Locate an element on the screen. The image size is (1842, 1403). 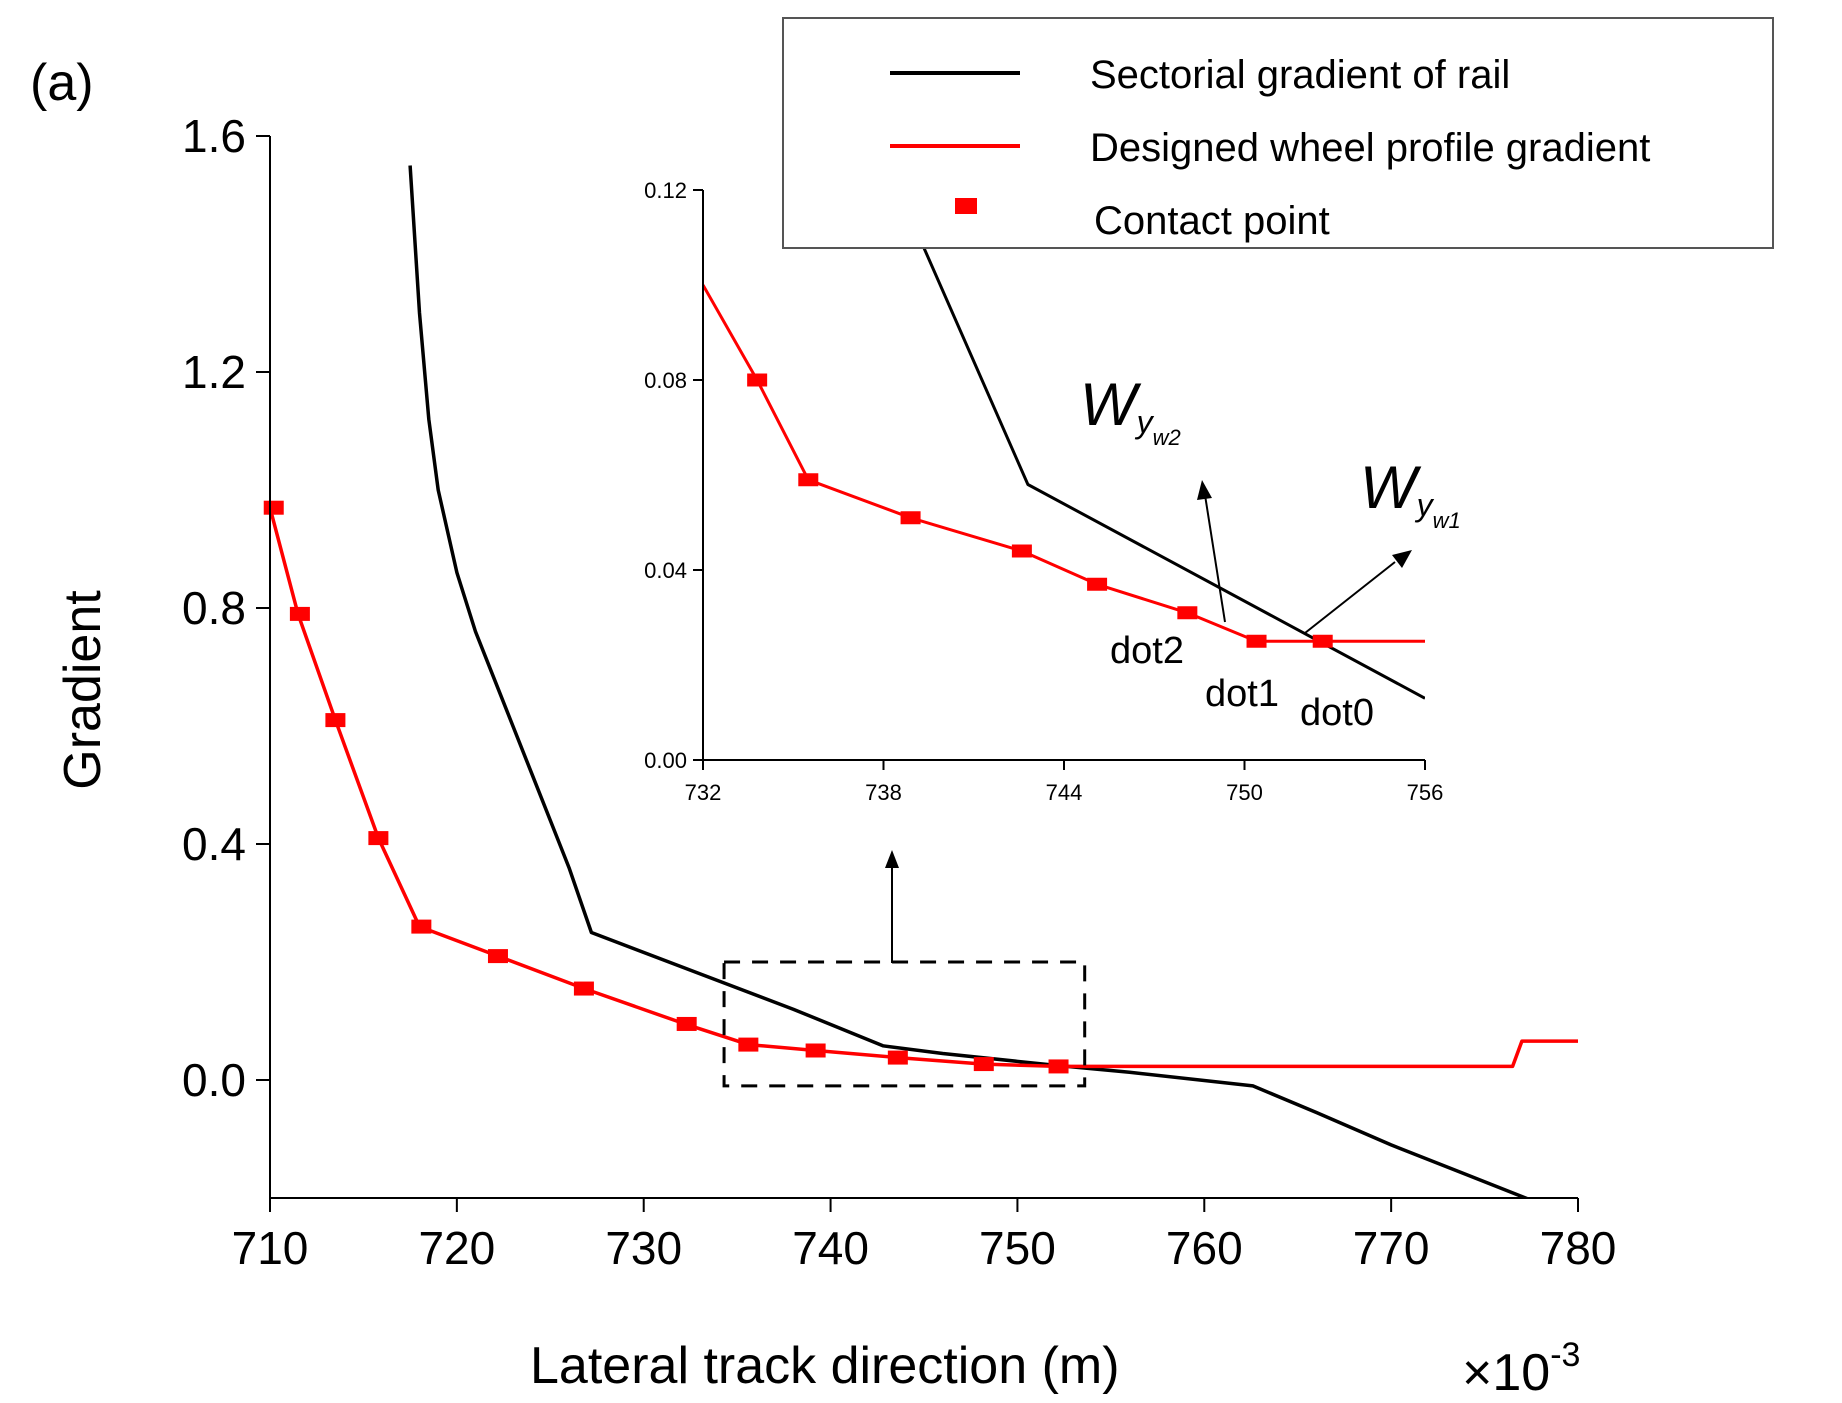
main-xtick-label-760: 760 is located at coordinates (1204, 1248).